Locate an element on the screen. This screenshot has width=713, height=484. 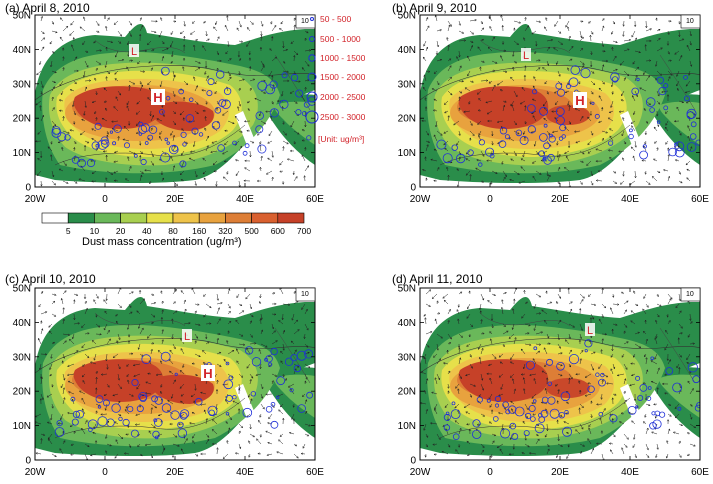
svg-text: 1000 - 1500 is located at coordinates (343, 58).